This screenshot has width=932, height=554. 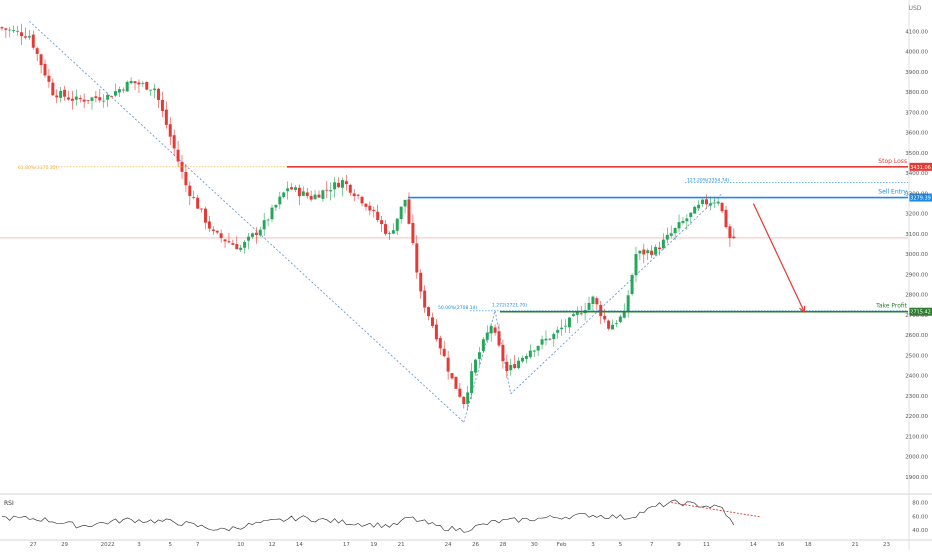 What do you see at coordinates (716, 510) in the screenshot?
I see `rsi-divergence-line` at bounding box center [716, 510].